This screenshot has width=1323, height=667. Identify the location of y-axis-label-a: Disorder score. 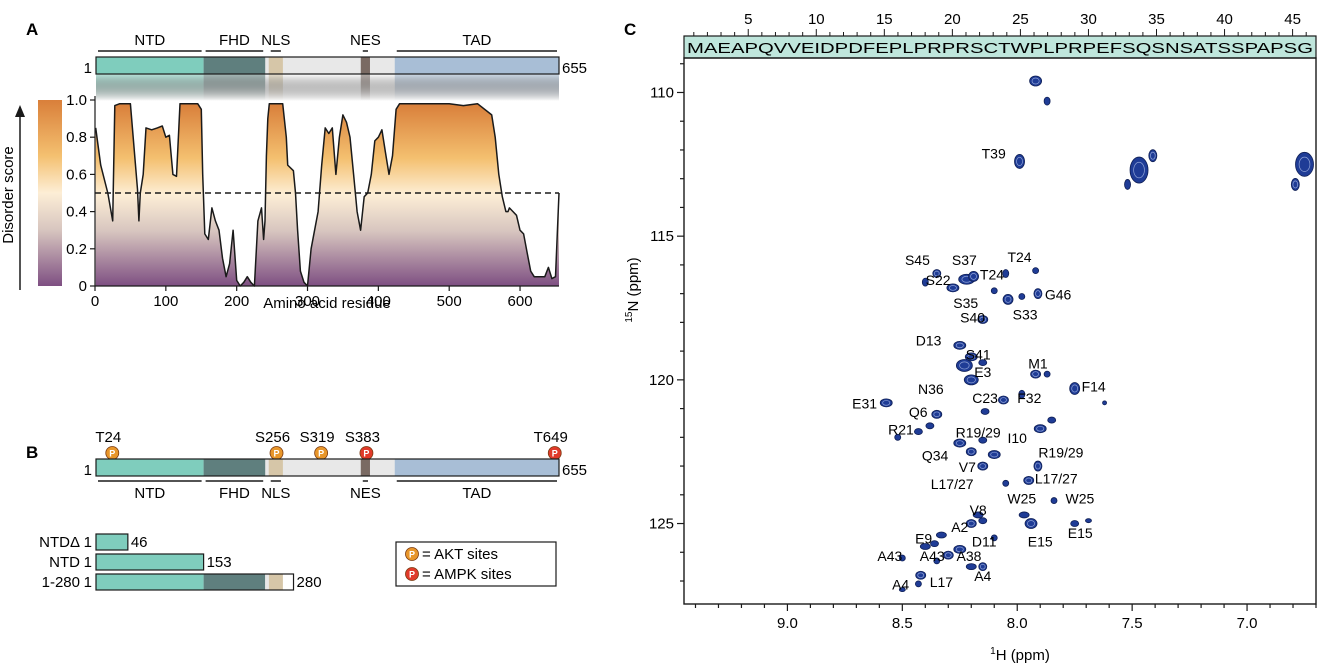
(8, 195).